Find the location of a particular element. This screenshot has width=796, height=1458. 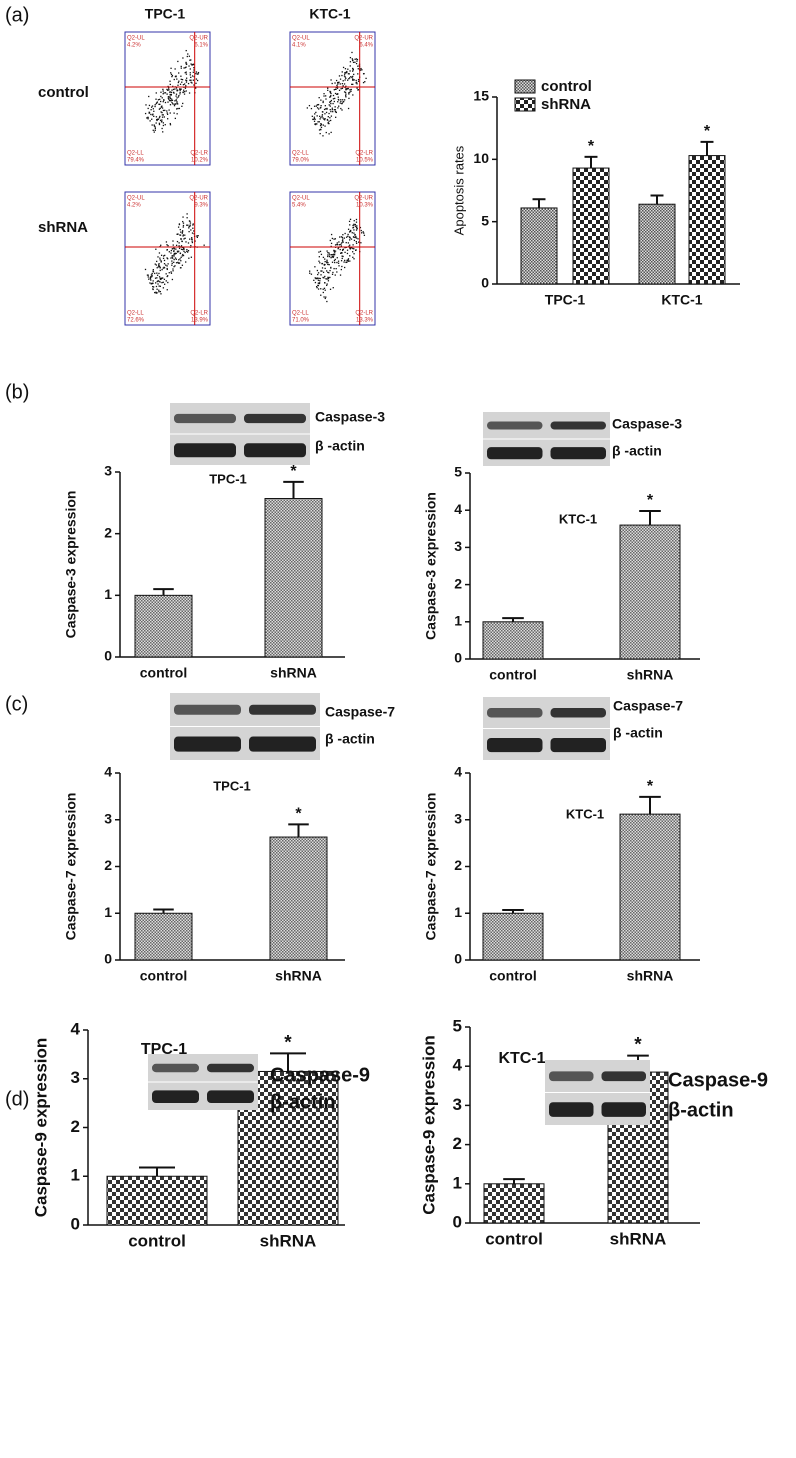

x-tick-label: TPC-1 is located at coordinates (565, 300).